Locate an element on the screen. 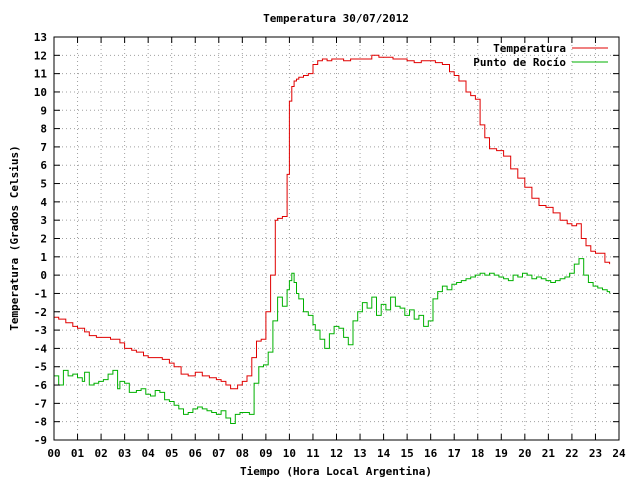 The height and width of the screenshot is (480, 640). x-tick-label: 02 is located at coordinates (100, 453).